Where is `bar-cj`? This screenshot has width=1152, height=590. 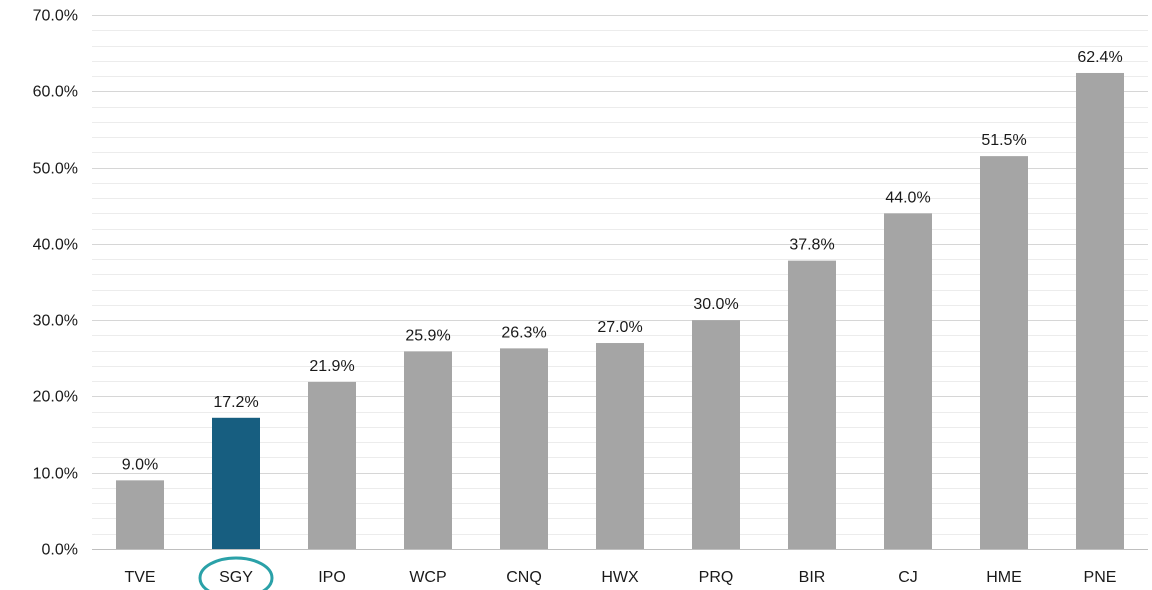
bar-cj is located at coordinates (908, 381).